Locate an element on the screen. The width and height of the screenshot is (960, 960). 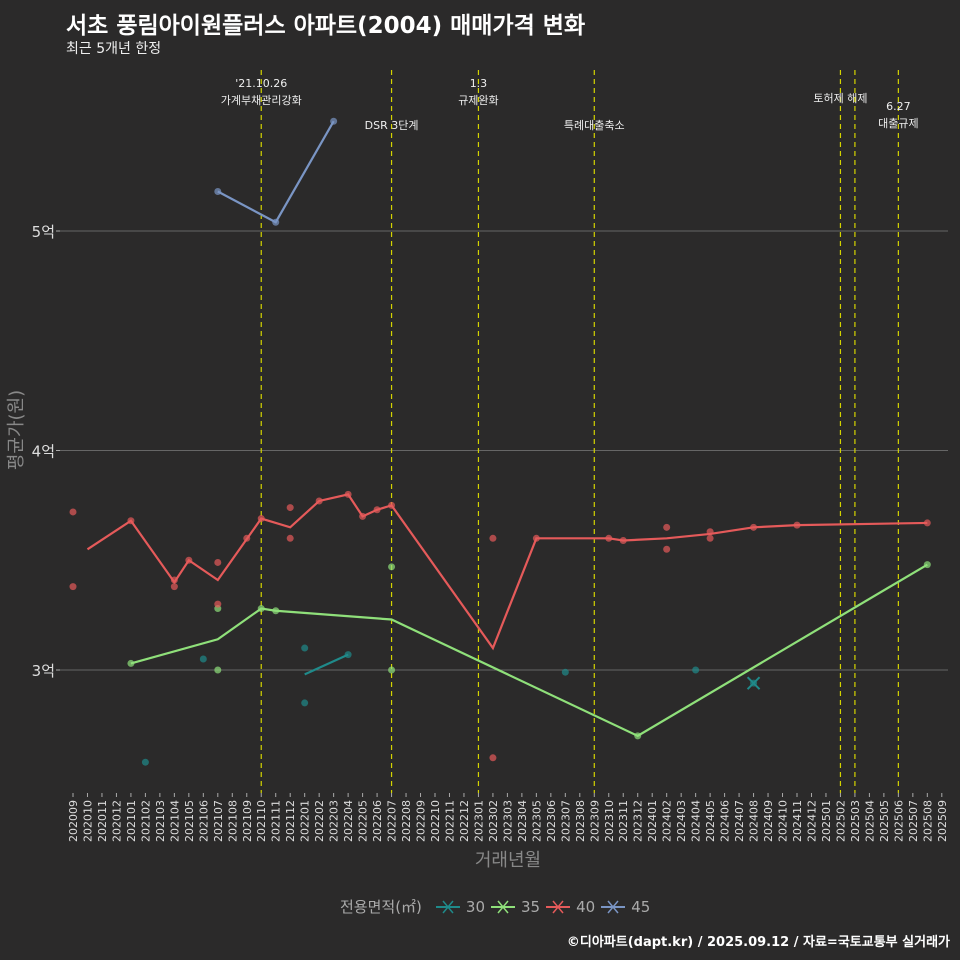
y-tick-label: 5억 is located at coordinates (43, 232).